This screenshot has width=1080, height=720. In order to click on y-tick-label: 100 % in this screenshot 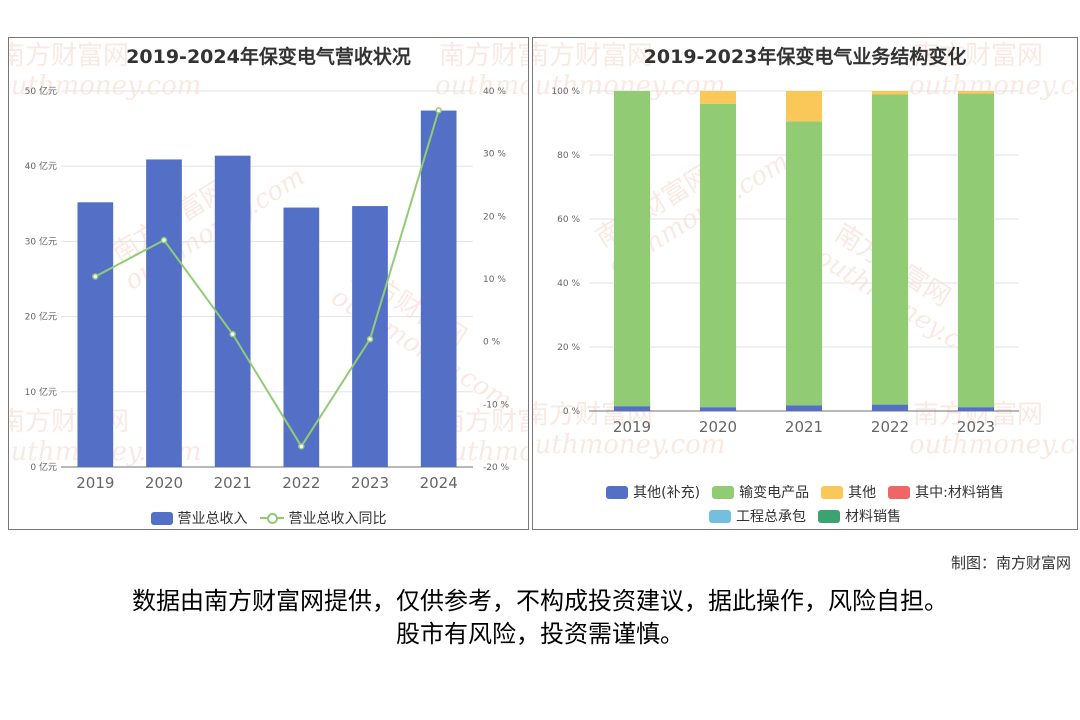, I will do `click(565, 92)`.